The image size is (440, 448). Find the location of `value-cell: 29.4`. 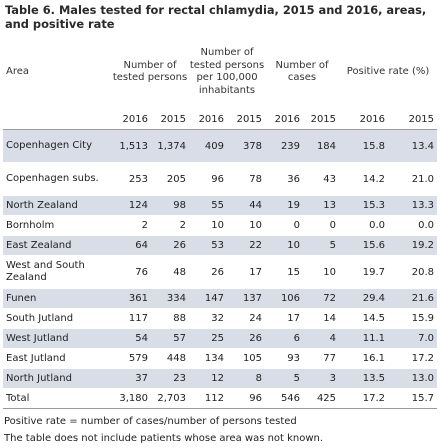

value-cell: 29.4 is located at coordinates (364, 298).